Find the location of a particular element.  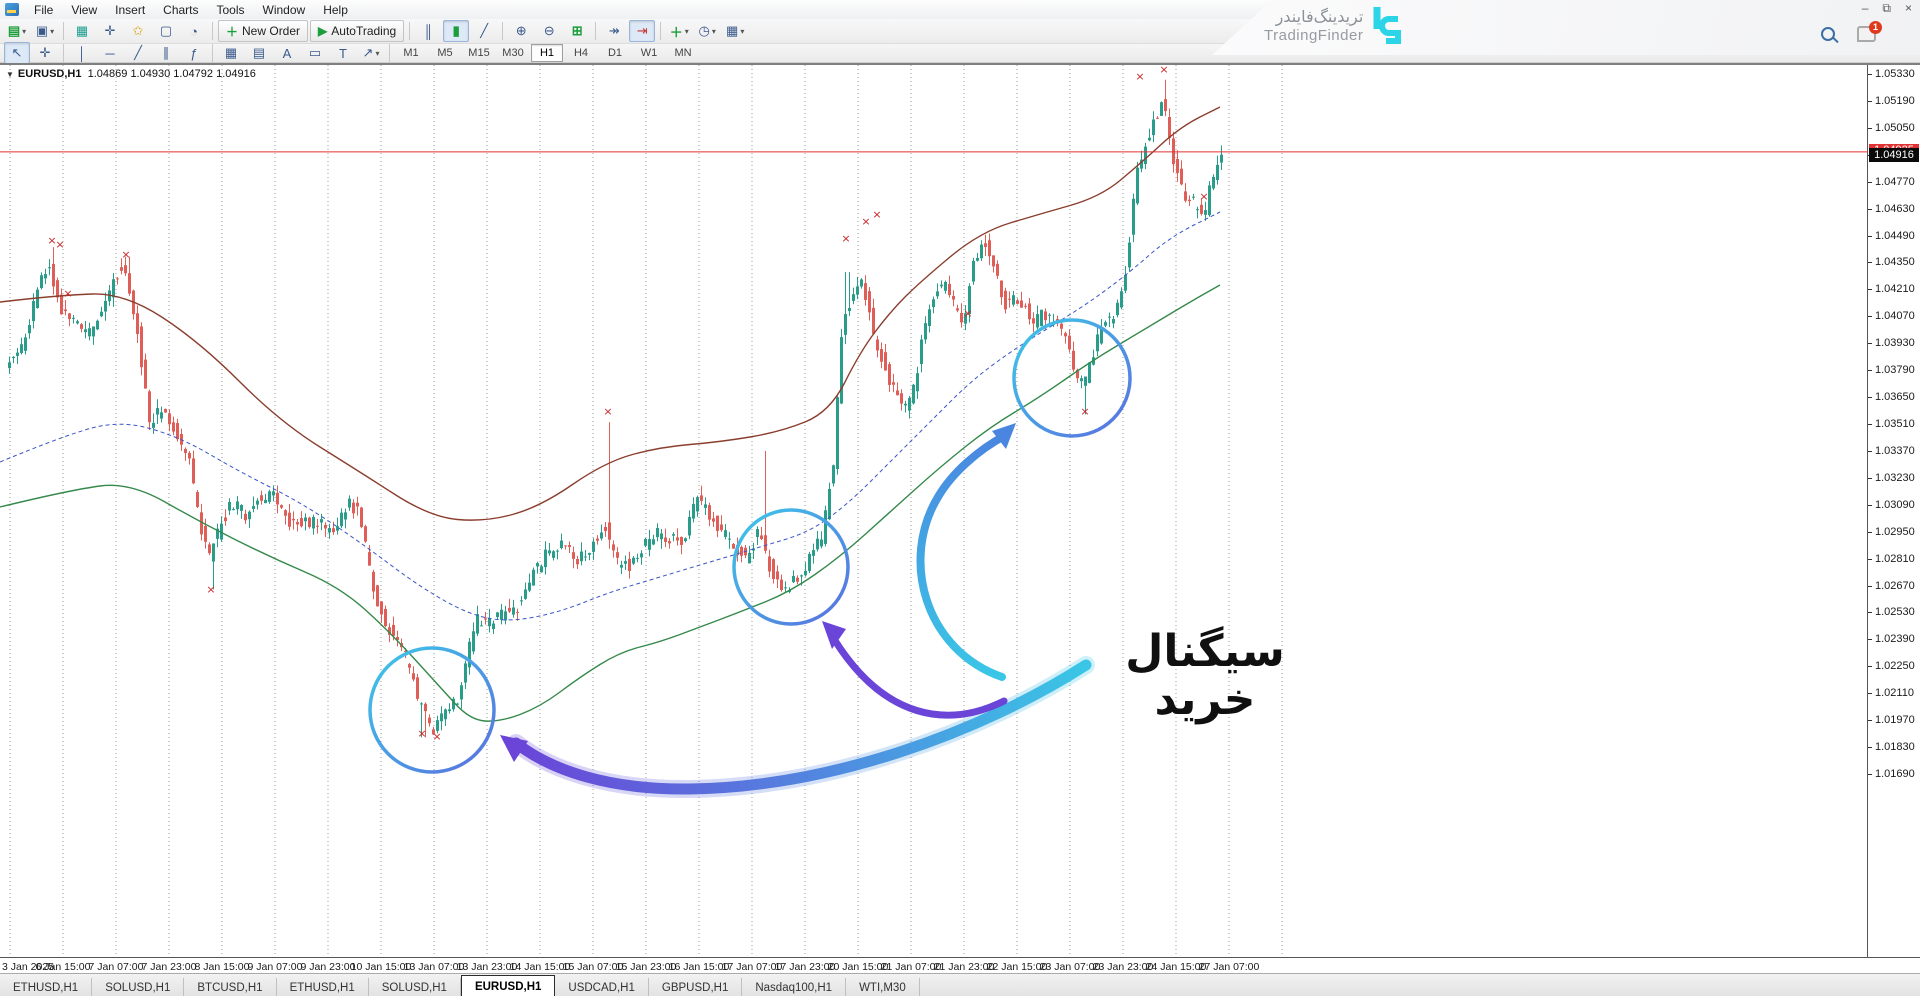

market-watch-button: ▦ is located at coordinates (82, 31).